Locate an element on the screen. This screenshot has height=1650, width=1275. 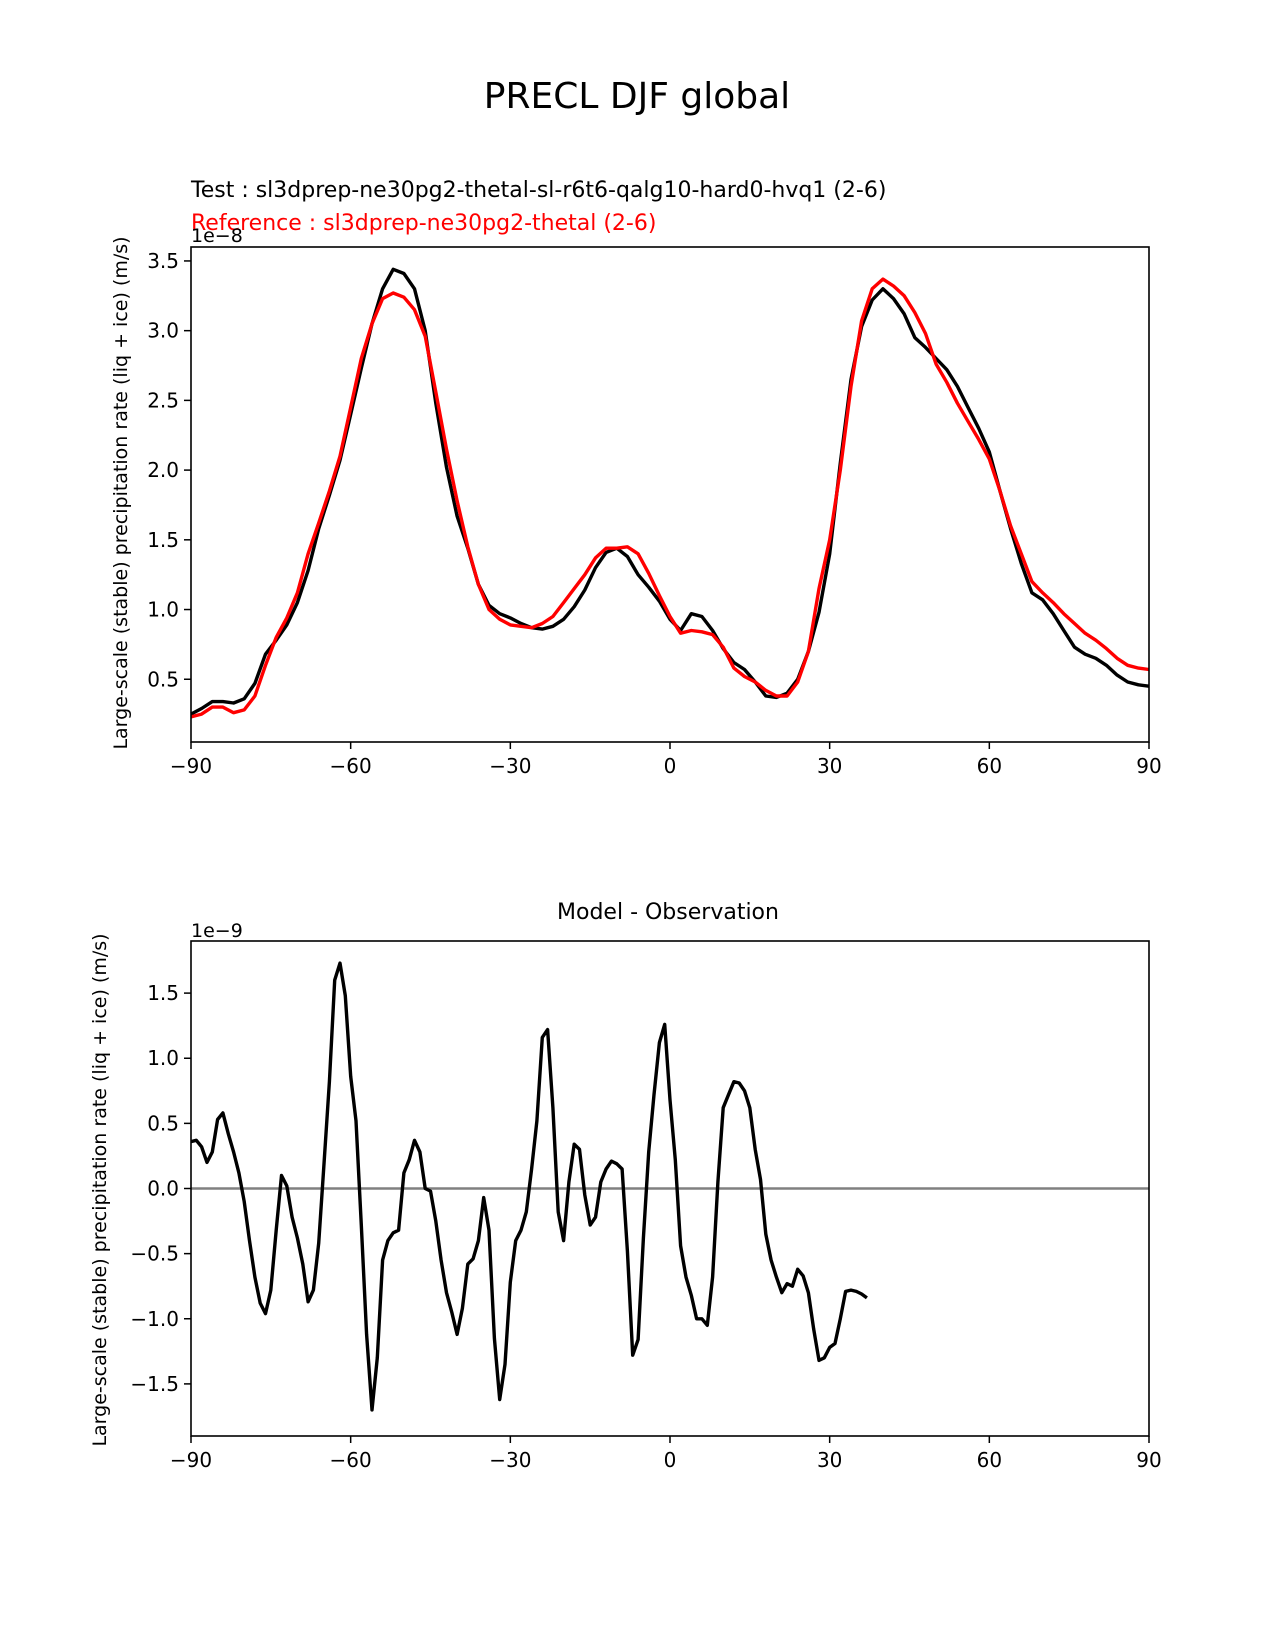
bottom-y-tick-label: 0.0 is located at coordinates (163, 1189).